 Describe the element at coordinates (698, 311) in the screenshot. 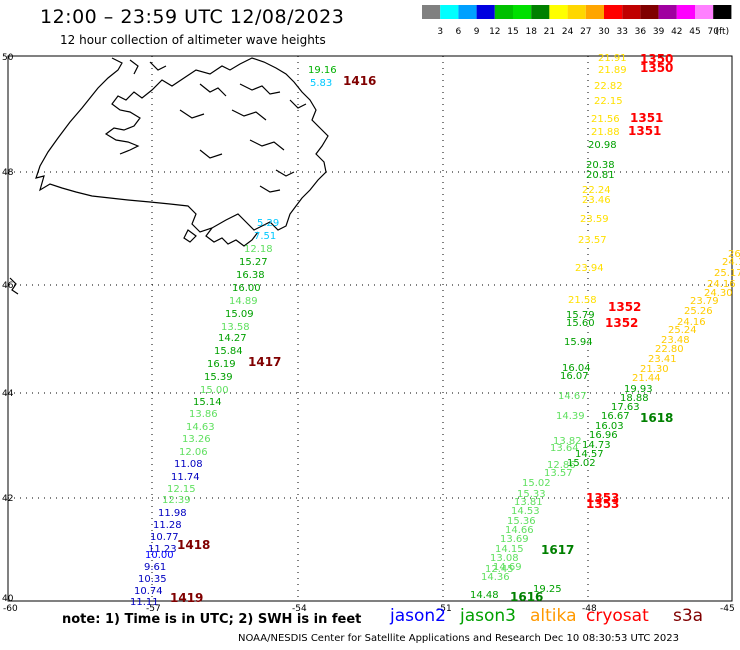

I see `wave-height-value: 25.26` at that location.